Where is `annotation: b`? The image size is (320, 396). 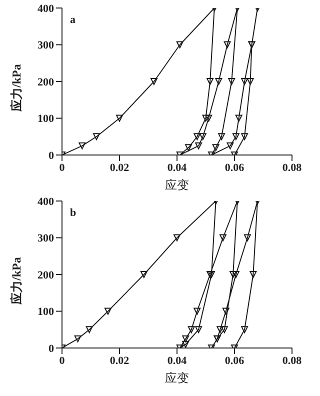 annotation: b is located at coordinates (73, 213).